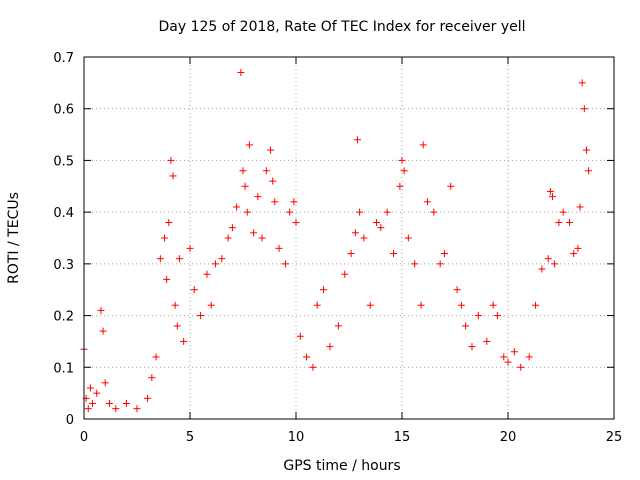 The image size is (640, 480). What do you see at coordinates (70, 420) in the screenshot?
I see `y-tick-label: 0` at bounding box center [70, 420].